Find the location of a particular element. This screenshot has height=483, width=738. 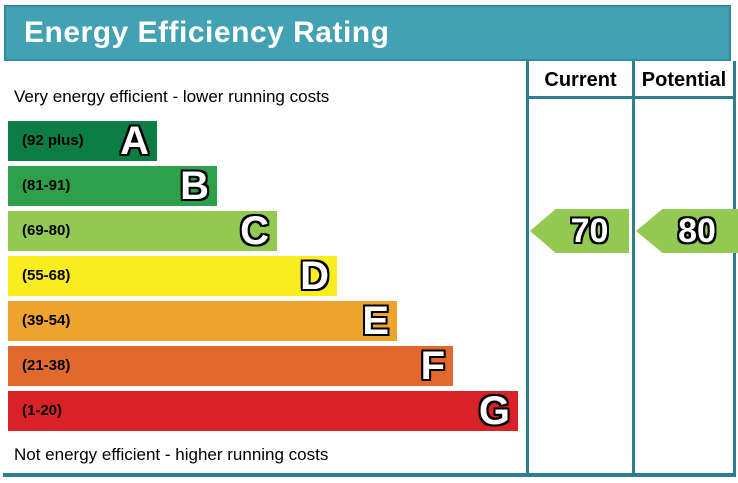

band-E-range: (39-54) is located at coordinates (46, 320).